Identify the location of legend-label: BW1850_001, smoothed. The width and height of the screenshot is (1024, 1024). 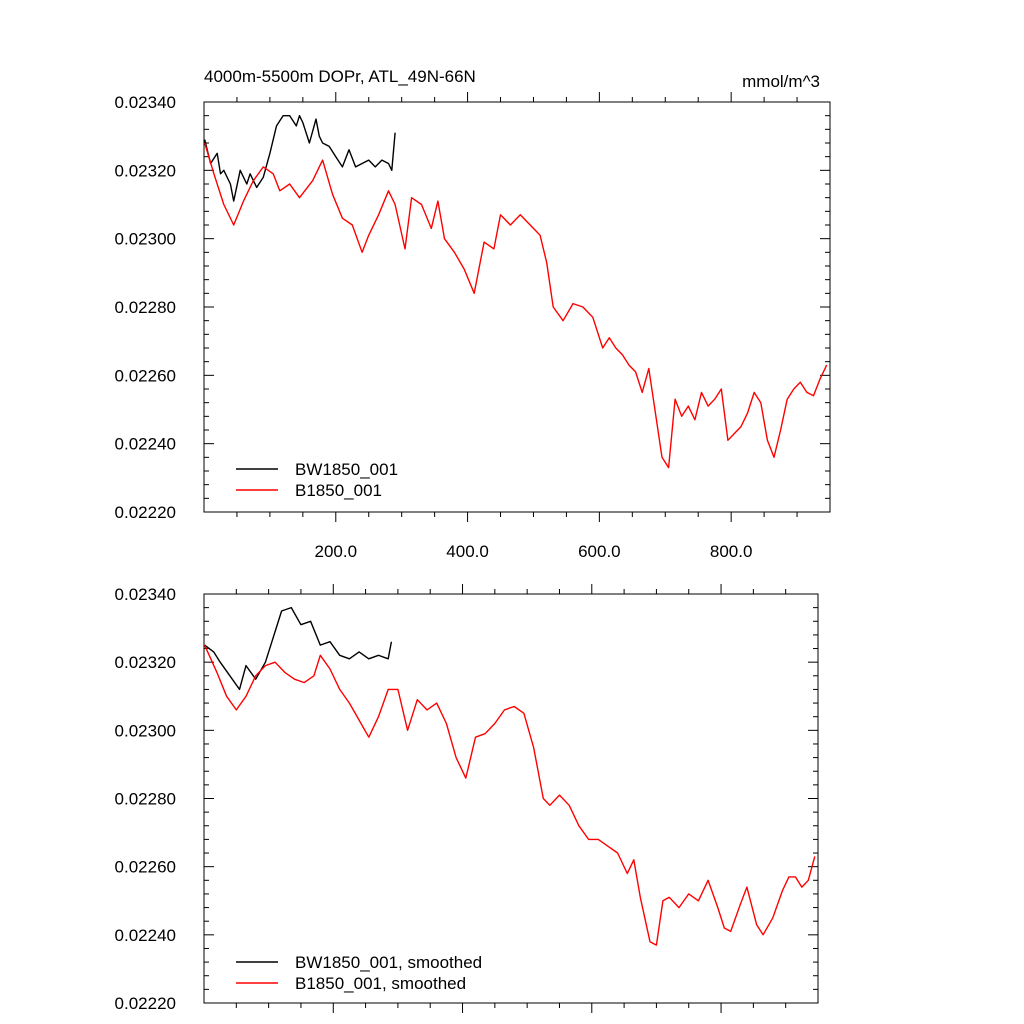
(388, 962).